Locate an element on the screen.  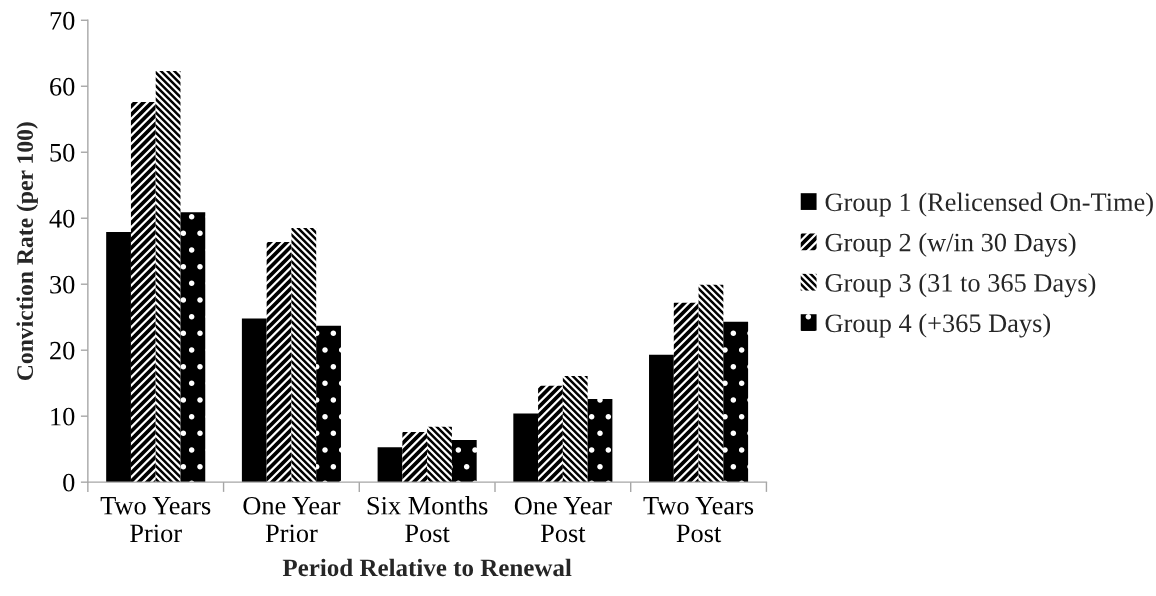
legend-label: Group 4 (+365 Days) is located at coordinates (938, 325).